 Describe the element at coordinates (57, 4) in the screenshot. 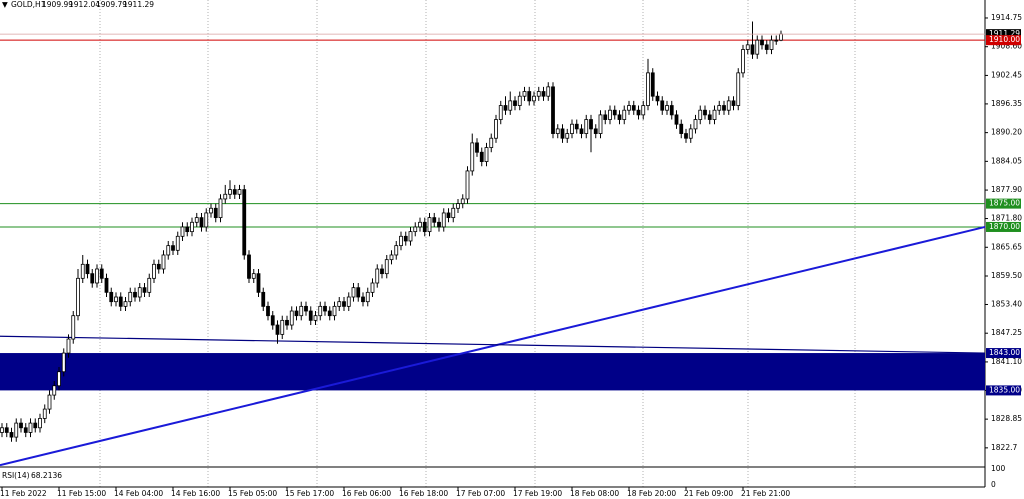

I see `ohlc-open: 1909.99` at that location.